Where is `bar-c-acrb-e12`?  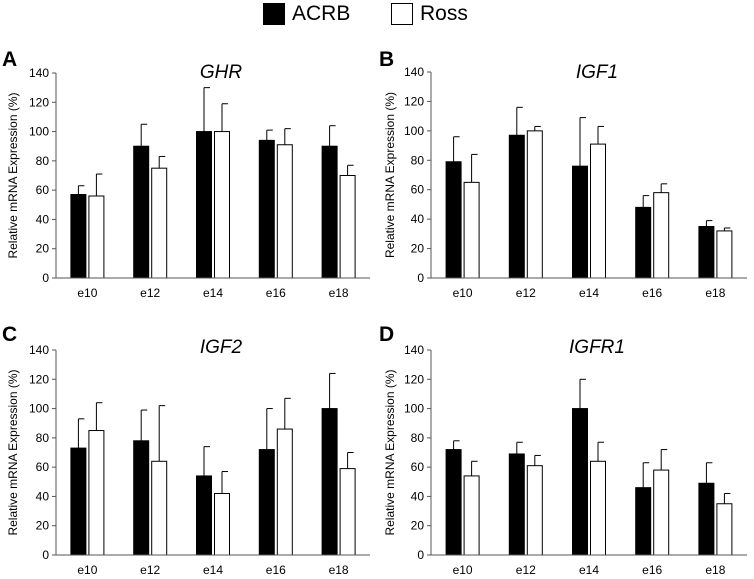
bar-c-acrb-e12 is located at coordinates (141, 498).